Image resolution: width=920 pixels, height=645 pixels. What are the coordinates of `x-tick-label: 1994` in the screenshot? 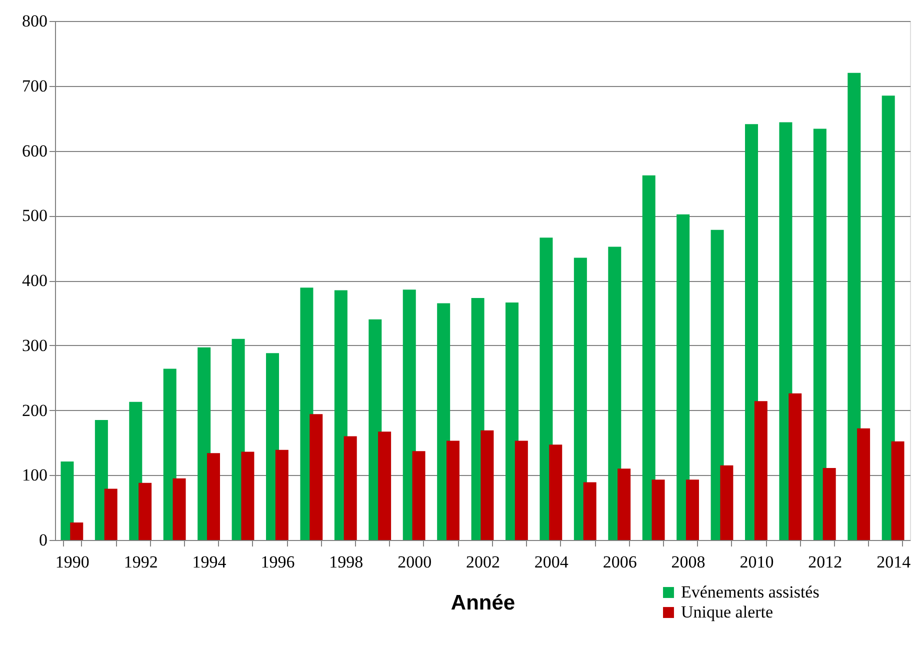 It's located at (209, 562).